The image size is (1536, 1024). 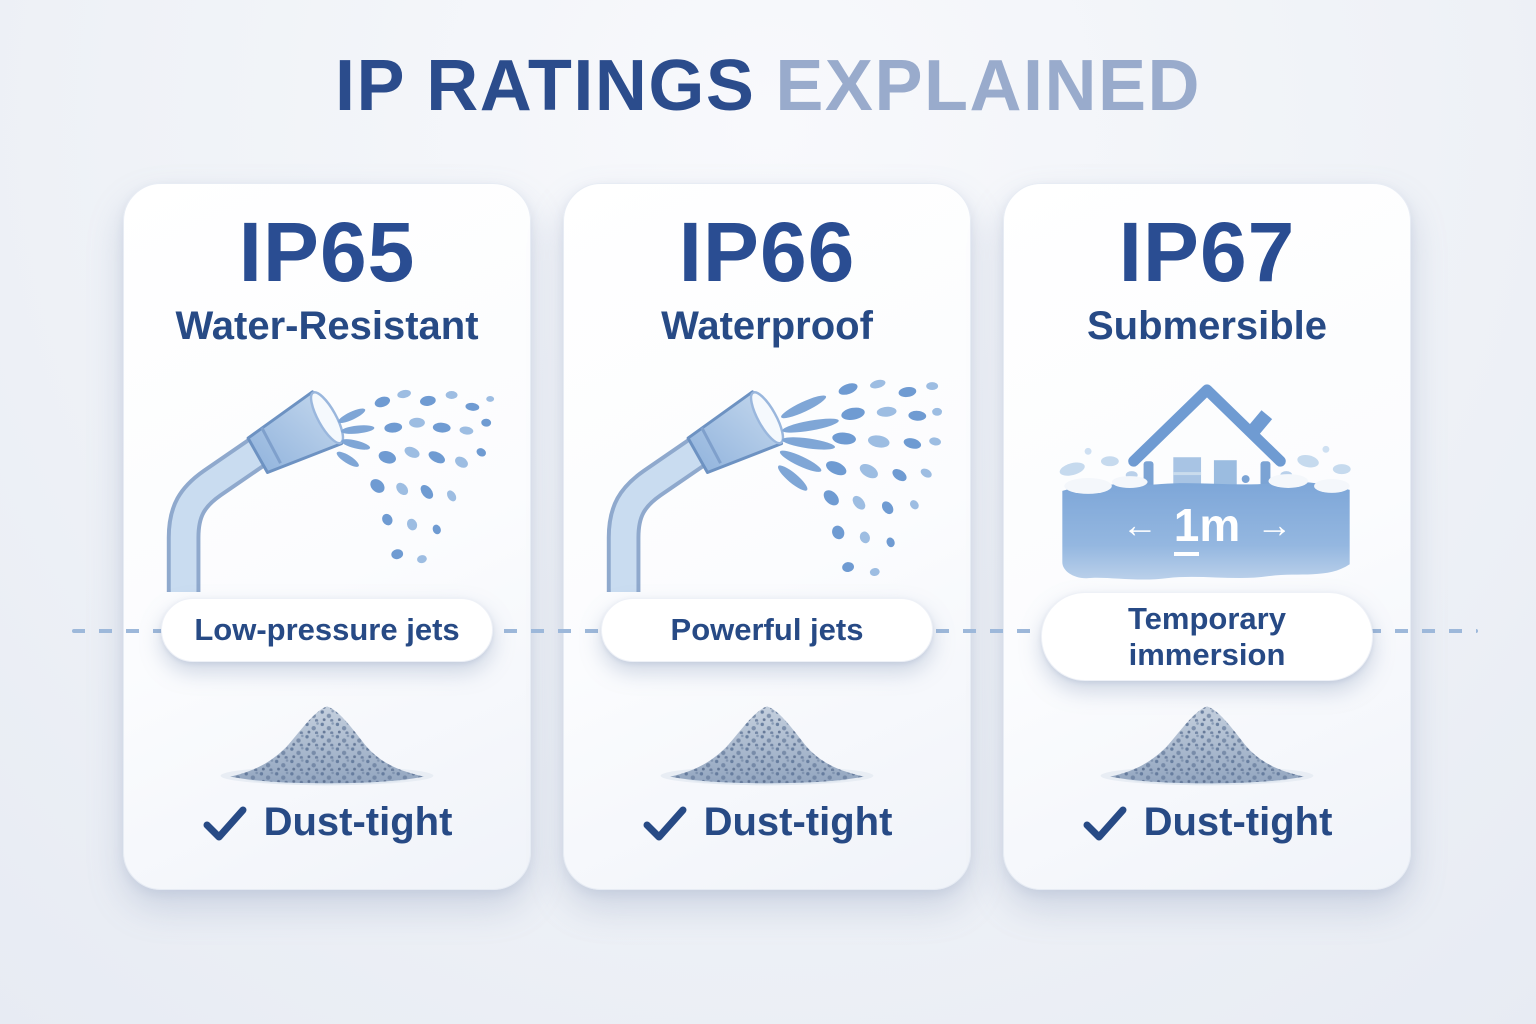 I want to click on feature-label: Temporary immersion, so click(x=1207, y=636).